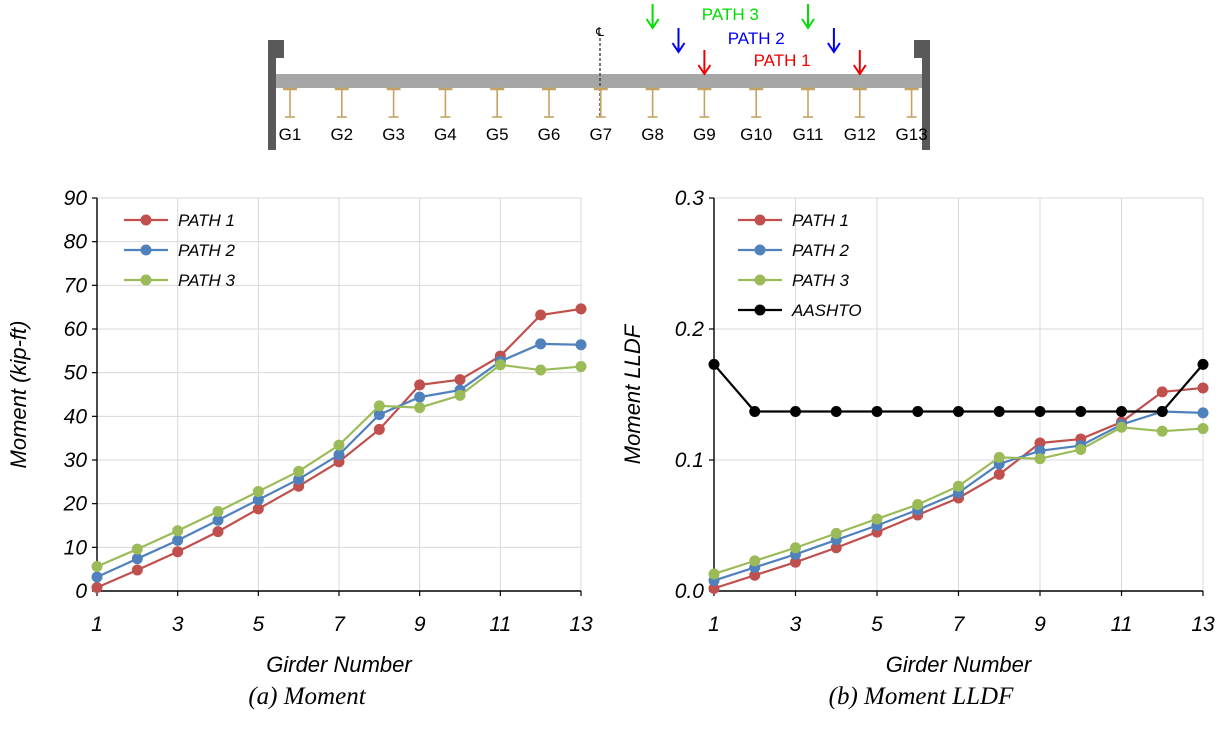 The width and height of the screenshot is (1228, 742). Describe the element at coordinates (341, 134) in the screenshot. I see `girder-label: G2` at that location.